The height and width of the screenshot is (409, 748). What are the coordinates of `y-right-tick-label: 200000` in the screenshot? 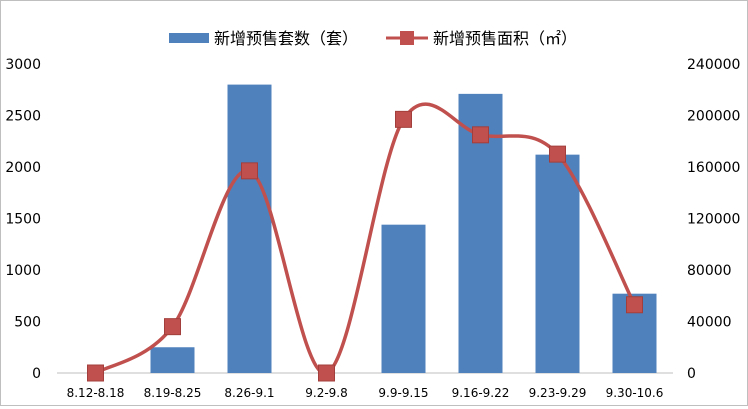 It's located at (713, 117).